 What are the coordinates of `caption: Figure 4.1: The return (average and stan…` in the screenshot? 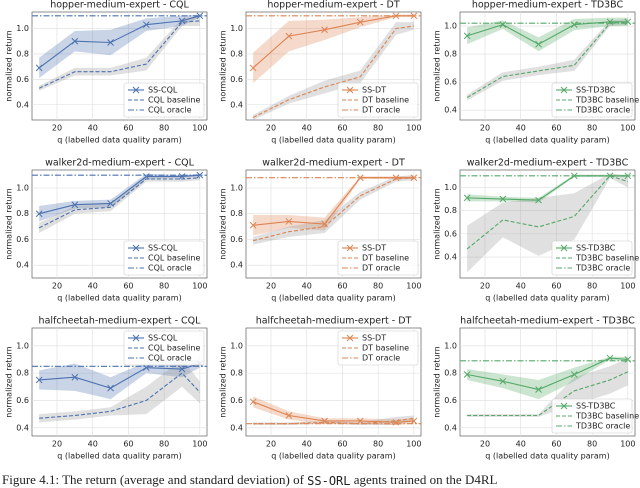 It's located at (250, 480).